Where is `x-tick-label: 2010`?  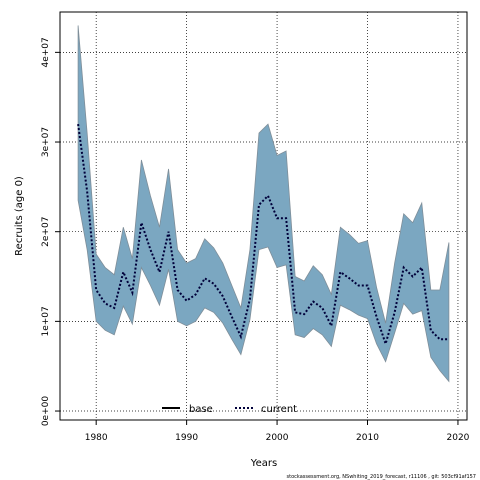 x-tick-label: 2010 is located at coordinates (367, 438).